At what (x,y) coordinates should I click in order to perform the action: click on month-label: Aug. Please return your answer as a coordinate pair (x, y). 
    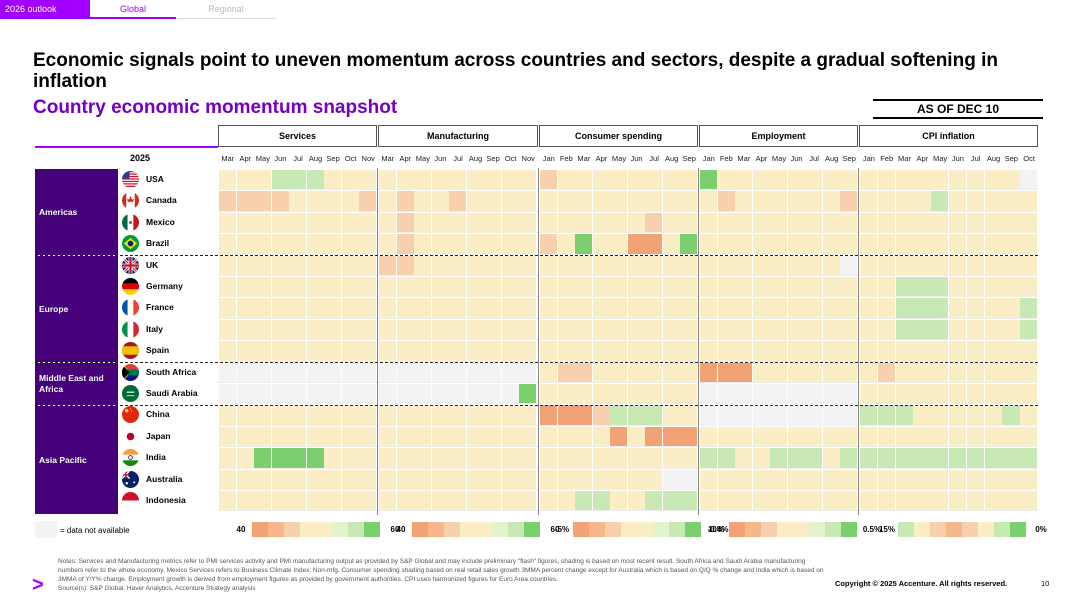
    Looking at the image, I should click on (831, 158).